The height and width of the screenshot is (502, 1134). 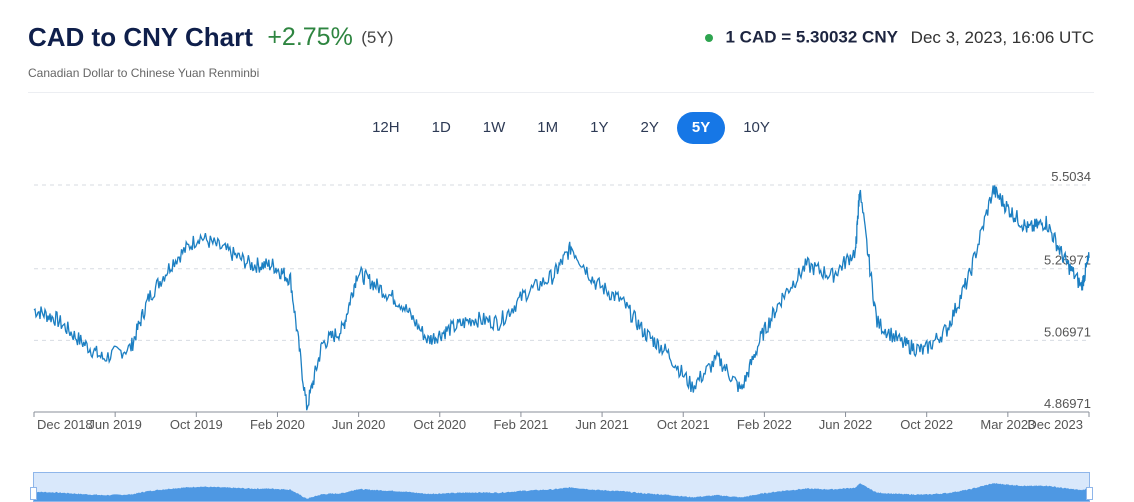 What do you see at coordinates (359, 424) in the screenshot?
I see `x-tick-label: Jun 2020` at bounding box center [359, 424].